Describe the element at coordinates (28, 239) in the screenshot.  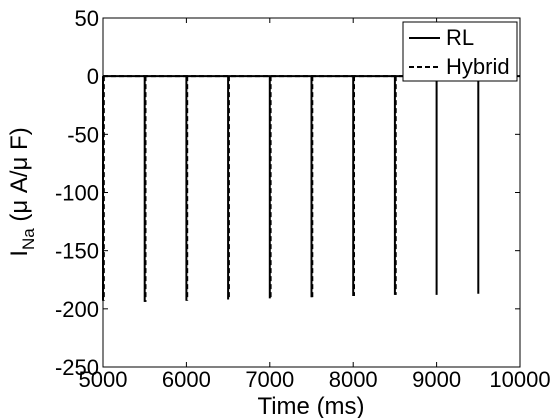
I see `y-axis-label-subscript: Na` at that location.